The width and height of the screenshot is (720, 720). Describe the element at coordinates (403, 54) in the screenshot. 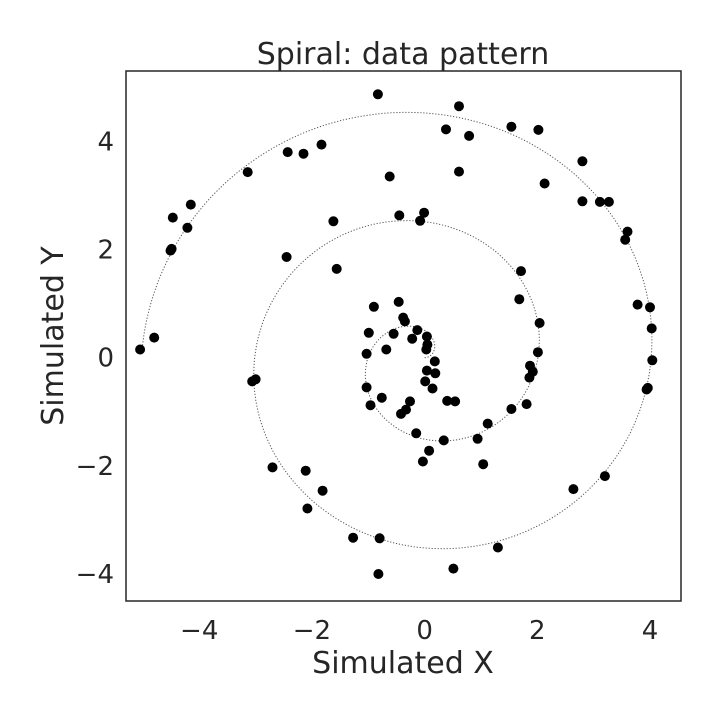

I see `chart-title: Spiral: data pattern` at that location.